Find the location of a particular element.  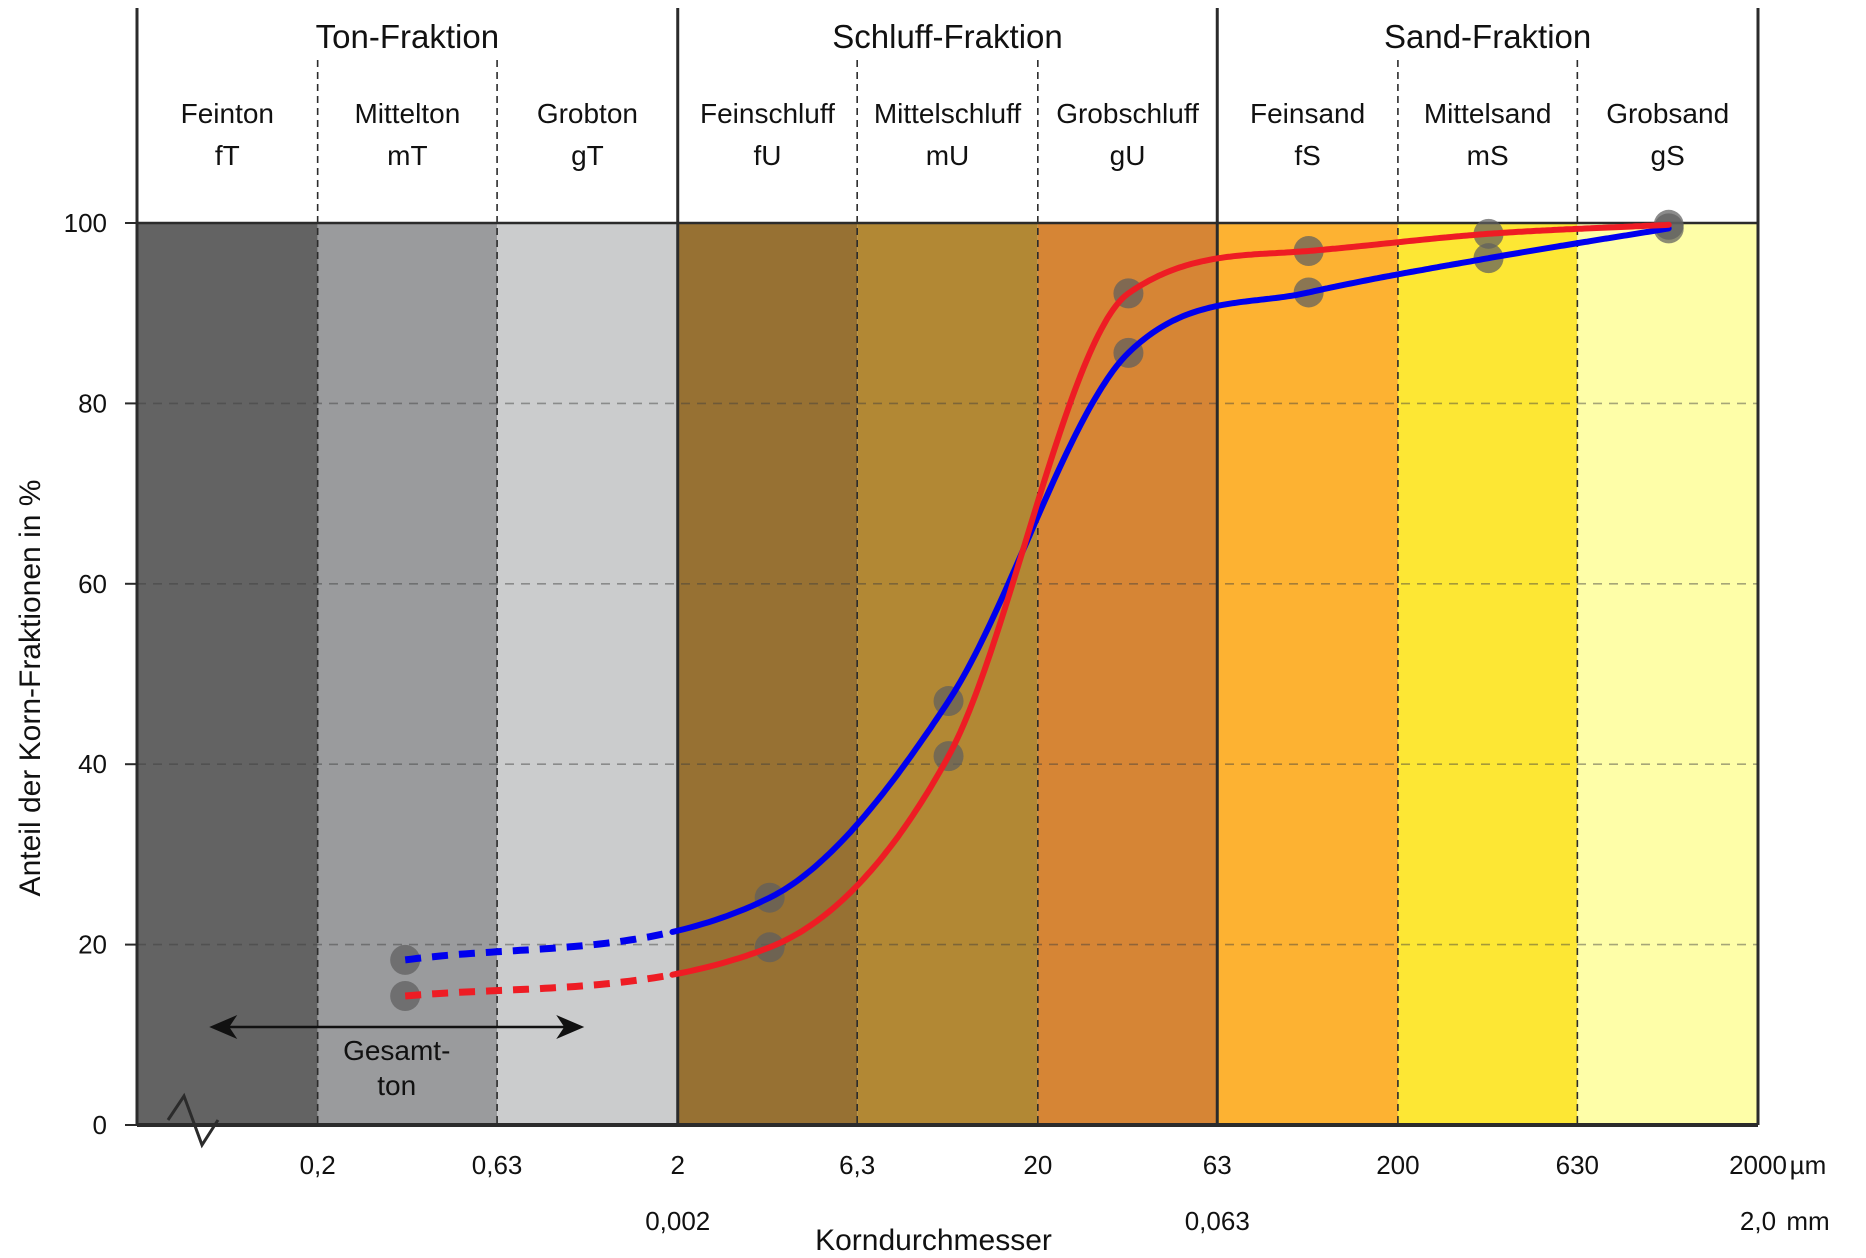

subfraction-abbr: mU is located at coordinates (948, 155).